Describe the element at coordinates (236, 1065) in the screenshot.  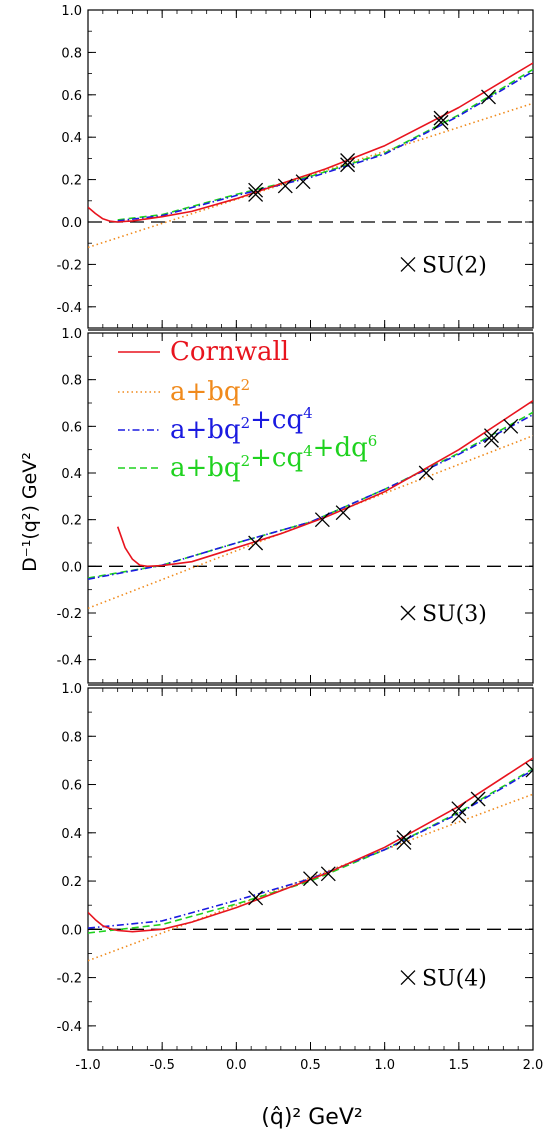
I see `x-tick-label: 0.0` at that location.